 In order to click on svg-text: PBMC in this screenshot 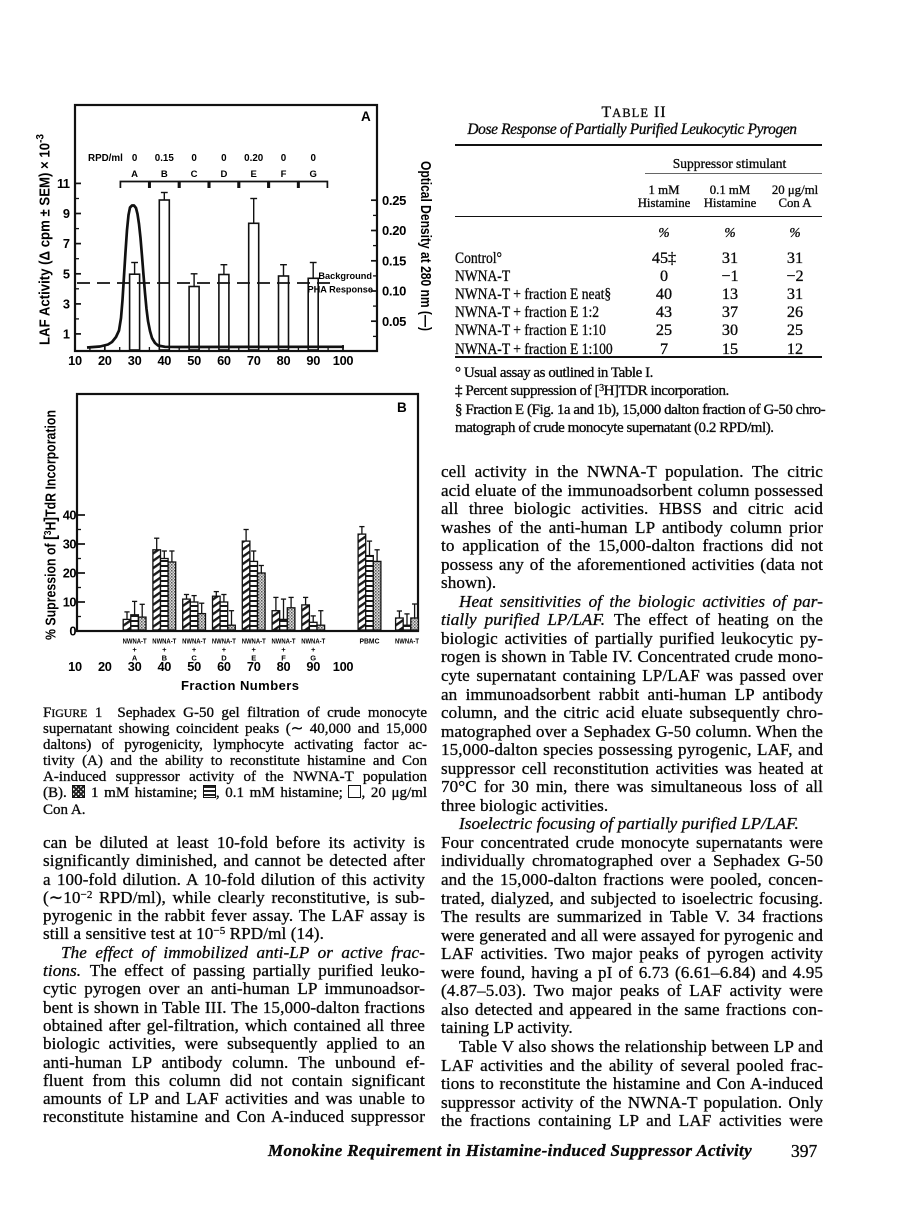, I will do `click(370, 642)`.